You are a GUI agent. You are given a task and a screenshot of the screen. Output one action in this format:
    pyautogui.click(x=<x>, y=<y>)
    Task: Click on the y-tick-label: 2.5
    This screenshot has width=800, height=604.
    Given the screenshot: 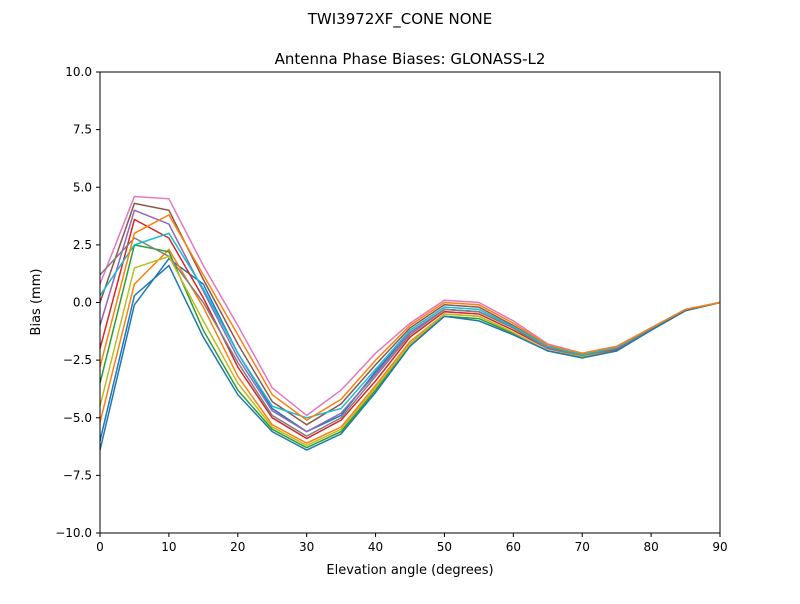 What is the action you would take?
    pyautogui.click(x=82, y=245)
    